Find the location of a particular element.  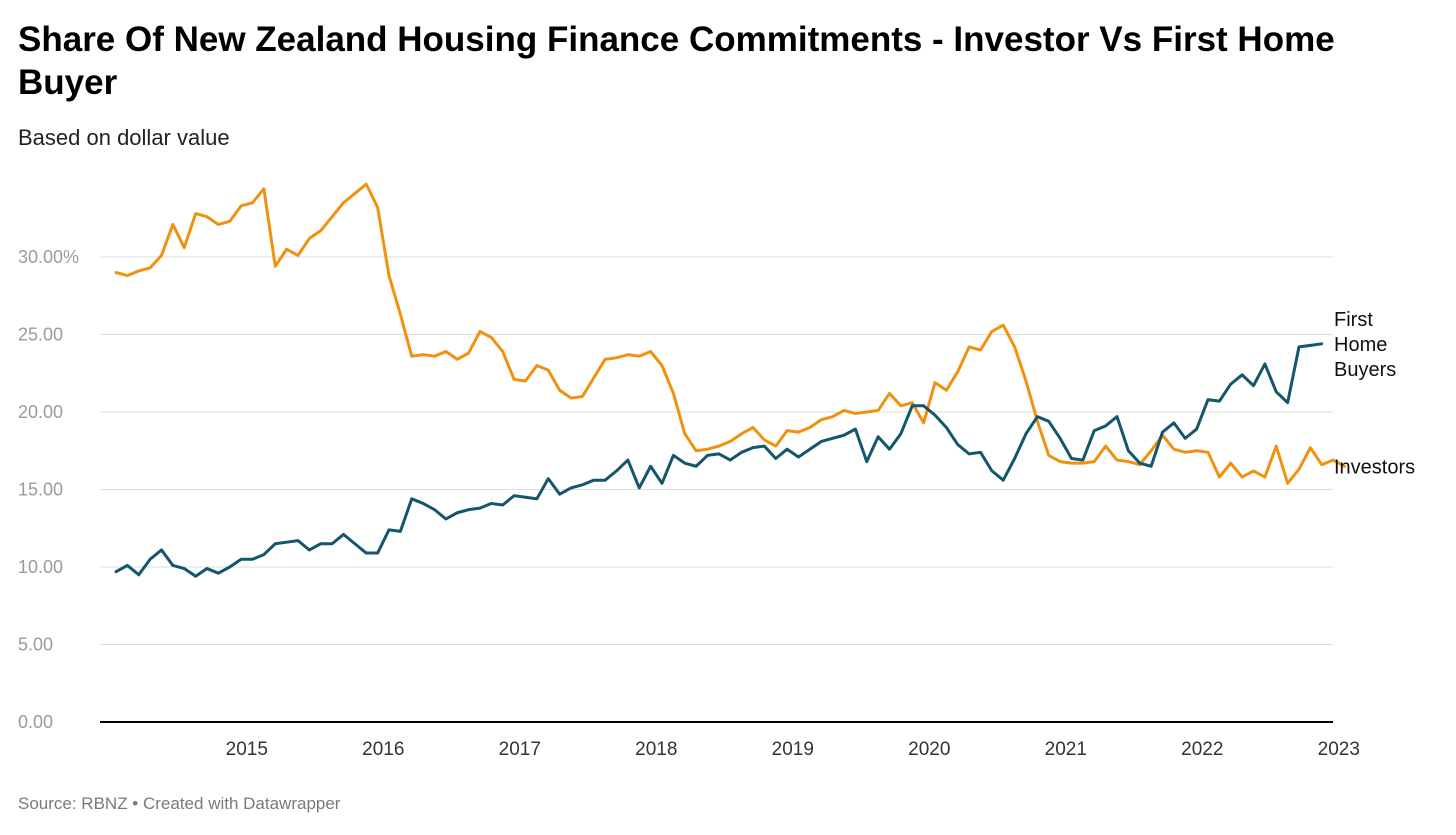

x-axis-ticks: 2015 2016 2017 2018 2019 2020 2021 2022 2023 is located at coordinates (793, 749).